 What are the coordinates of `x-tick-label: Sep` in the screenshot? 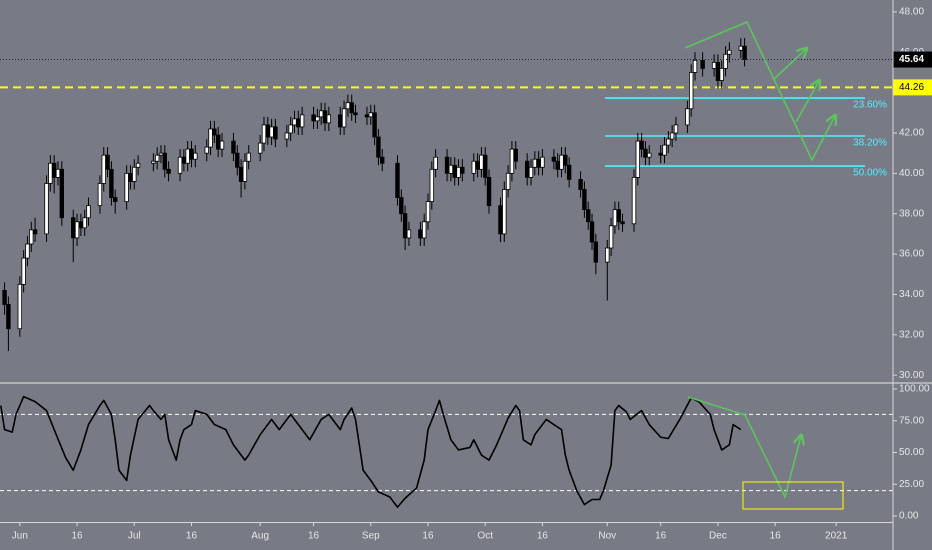 It's located at (371, 536).